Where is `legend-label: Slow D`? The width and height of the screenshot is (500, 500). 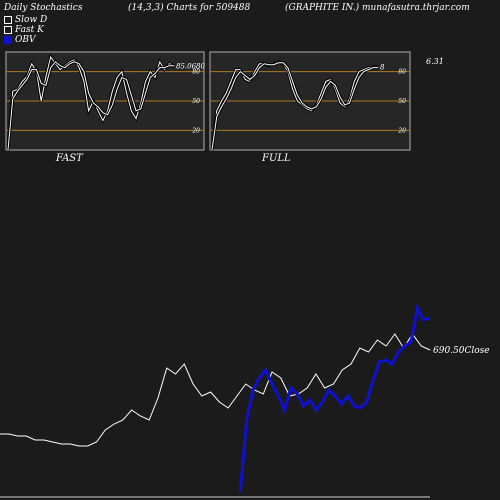 legend-label: Slow D is located at coordinates (31, 20).